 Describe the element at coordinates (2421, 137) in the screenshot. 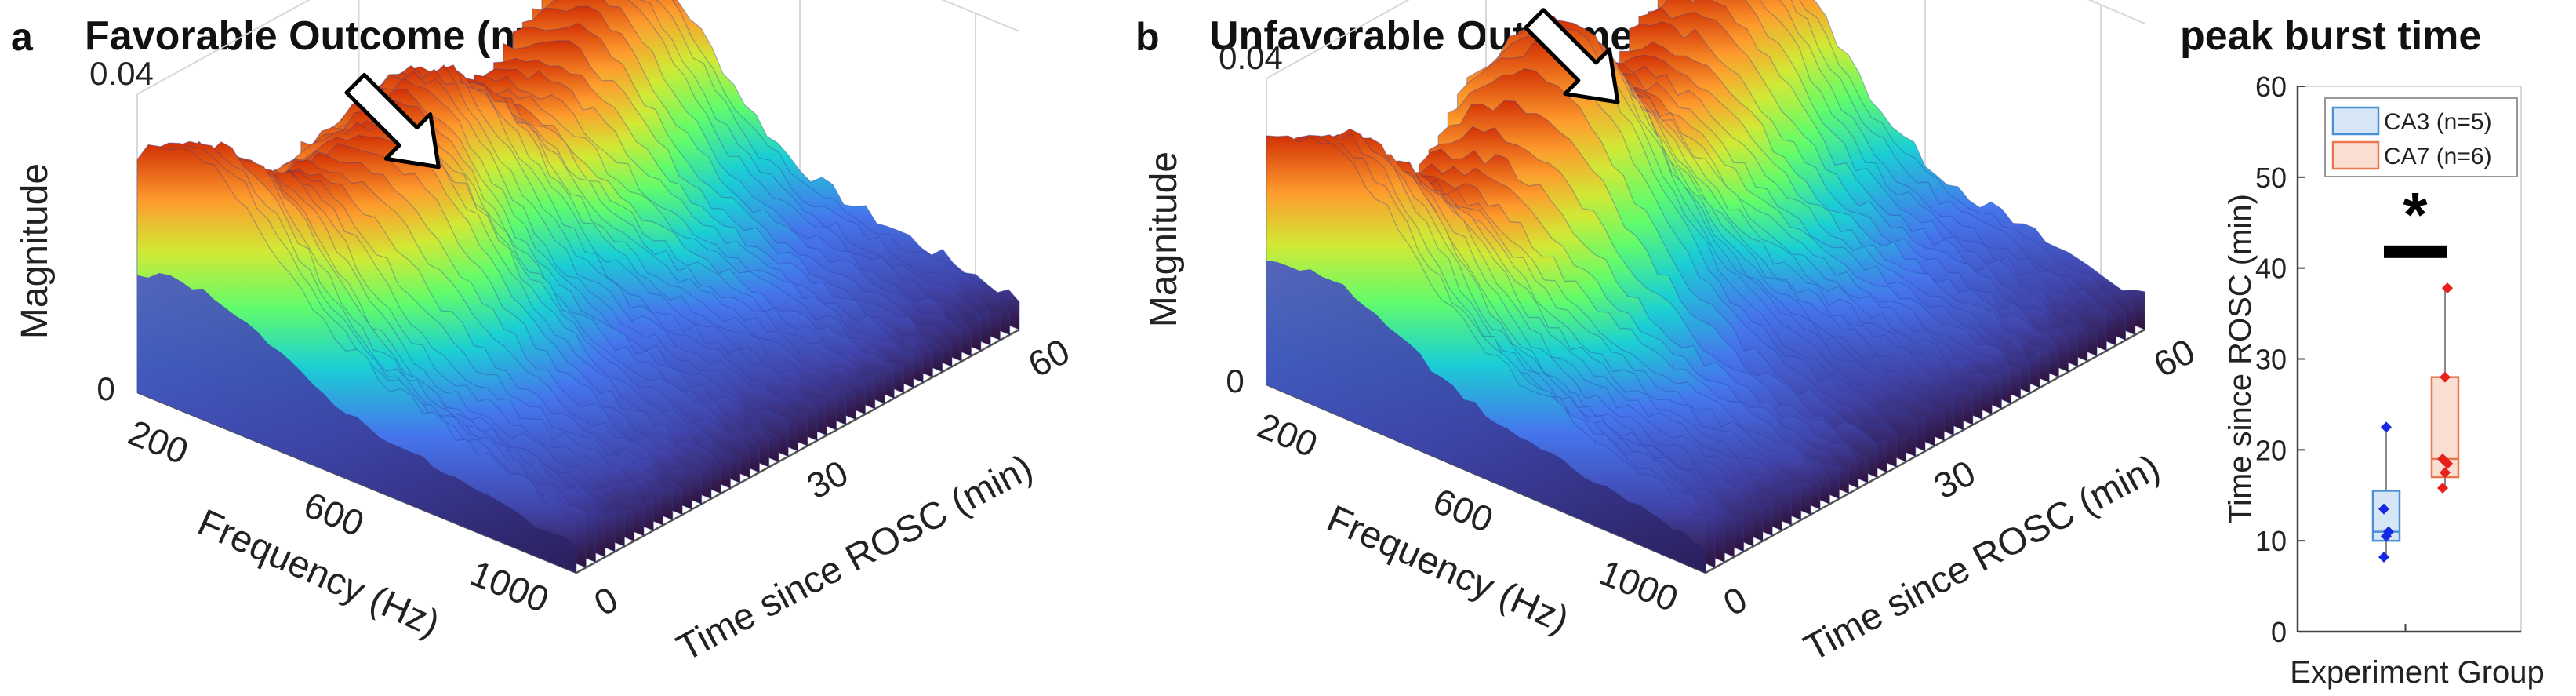

I see `legend: CA3 (n=5) CA7 (n=6)` at that location.